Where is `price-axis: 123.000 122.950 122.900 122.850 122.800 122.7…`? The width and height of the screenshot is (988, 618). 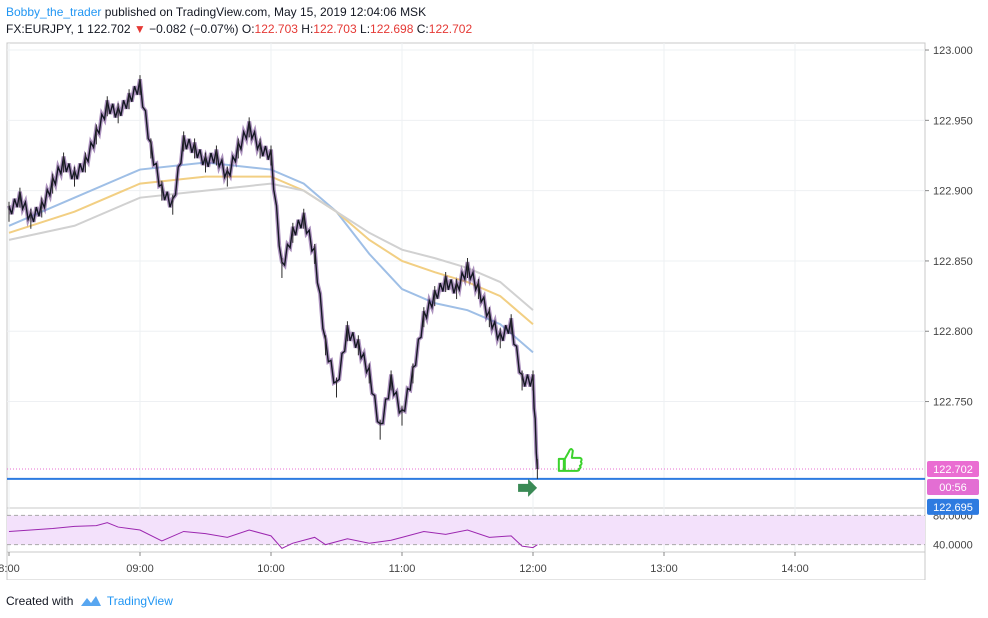
price-axis: 123.000 122.950 122.900 122.850 122.800 122.7… is located at coordinates (949, 227).